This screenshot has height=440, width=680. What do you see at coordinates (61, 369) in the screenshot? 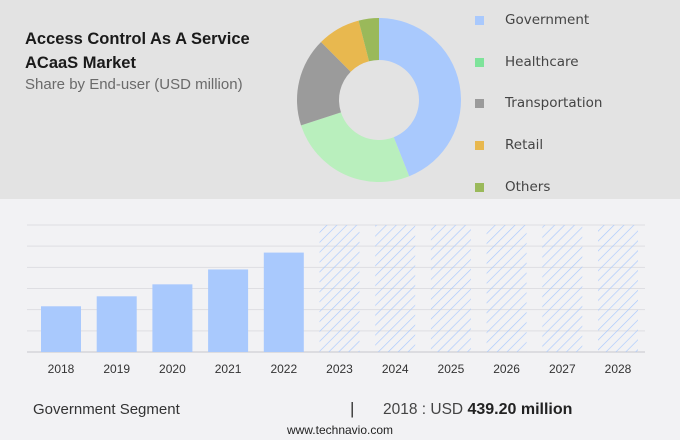
I see `x-tick-label: 2018` at bounding box center [61, 369].